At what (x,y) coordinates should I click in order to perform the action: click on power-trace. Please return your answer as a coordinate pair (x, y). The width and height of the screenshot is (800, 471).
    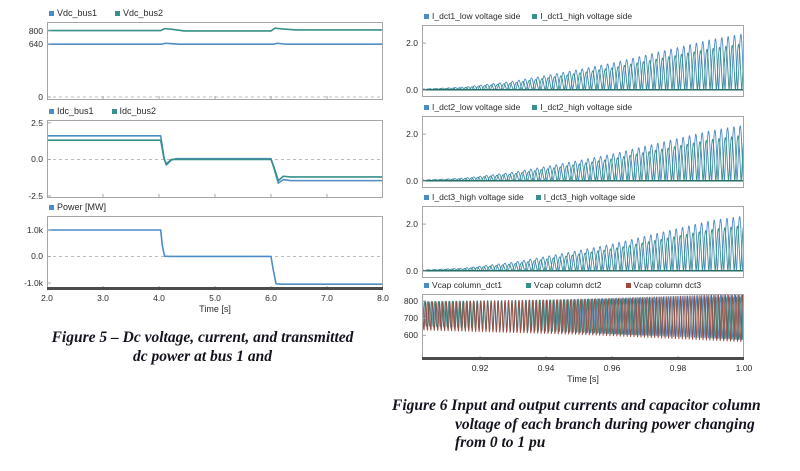
    Looking at the image, I should click on (215, 257).